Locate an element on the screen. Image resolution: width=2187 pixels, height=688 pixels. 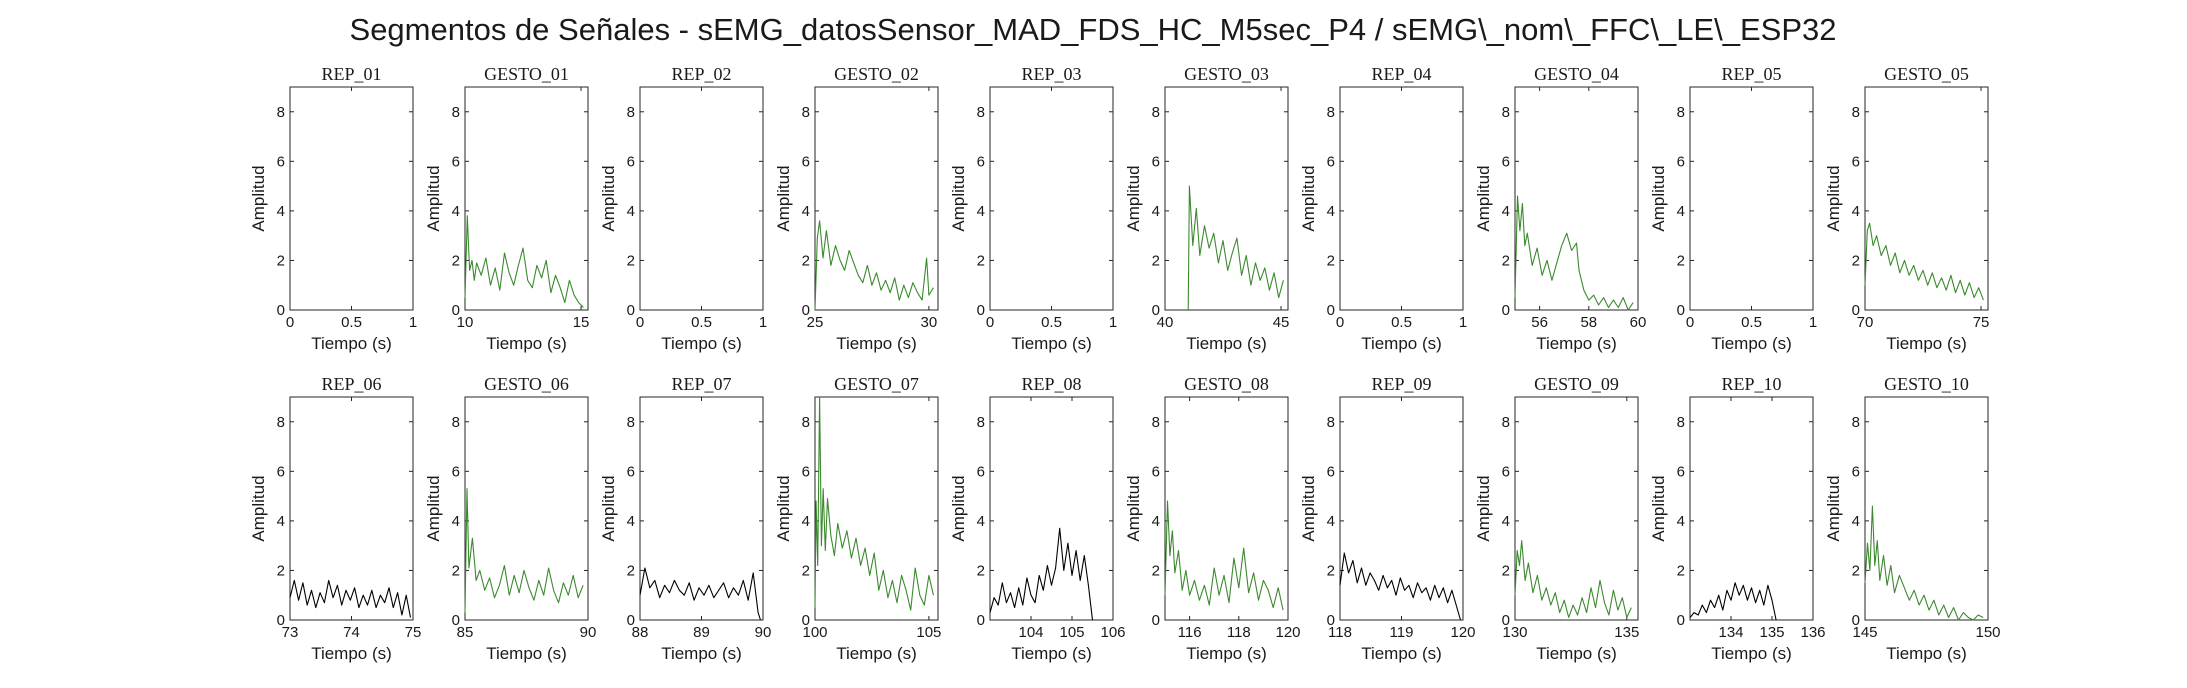
subplot-rep-10: 0 2 4 6 8 134 135 136 REP_10 Tiempo (s) Amplitud is located at coordinates (1737, 518).